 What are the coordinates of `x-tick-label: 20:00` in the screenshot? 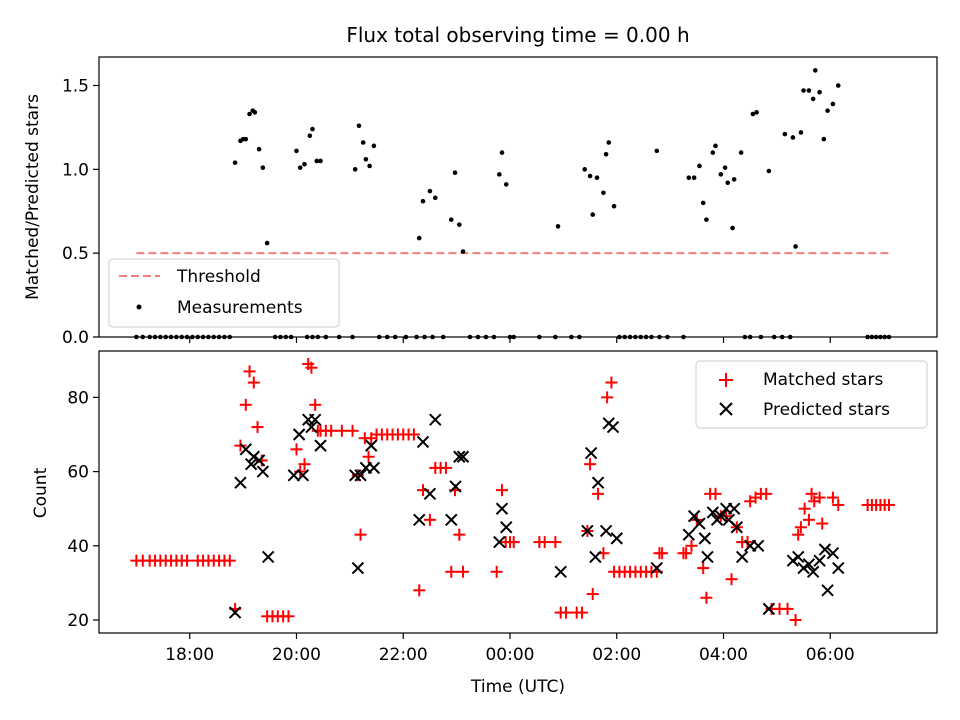 It's located at (296, 655).